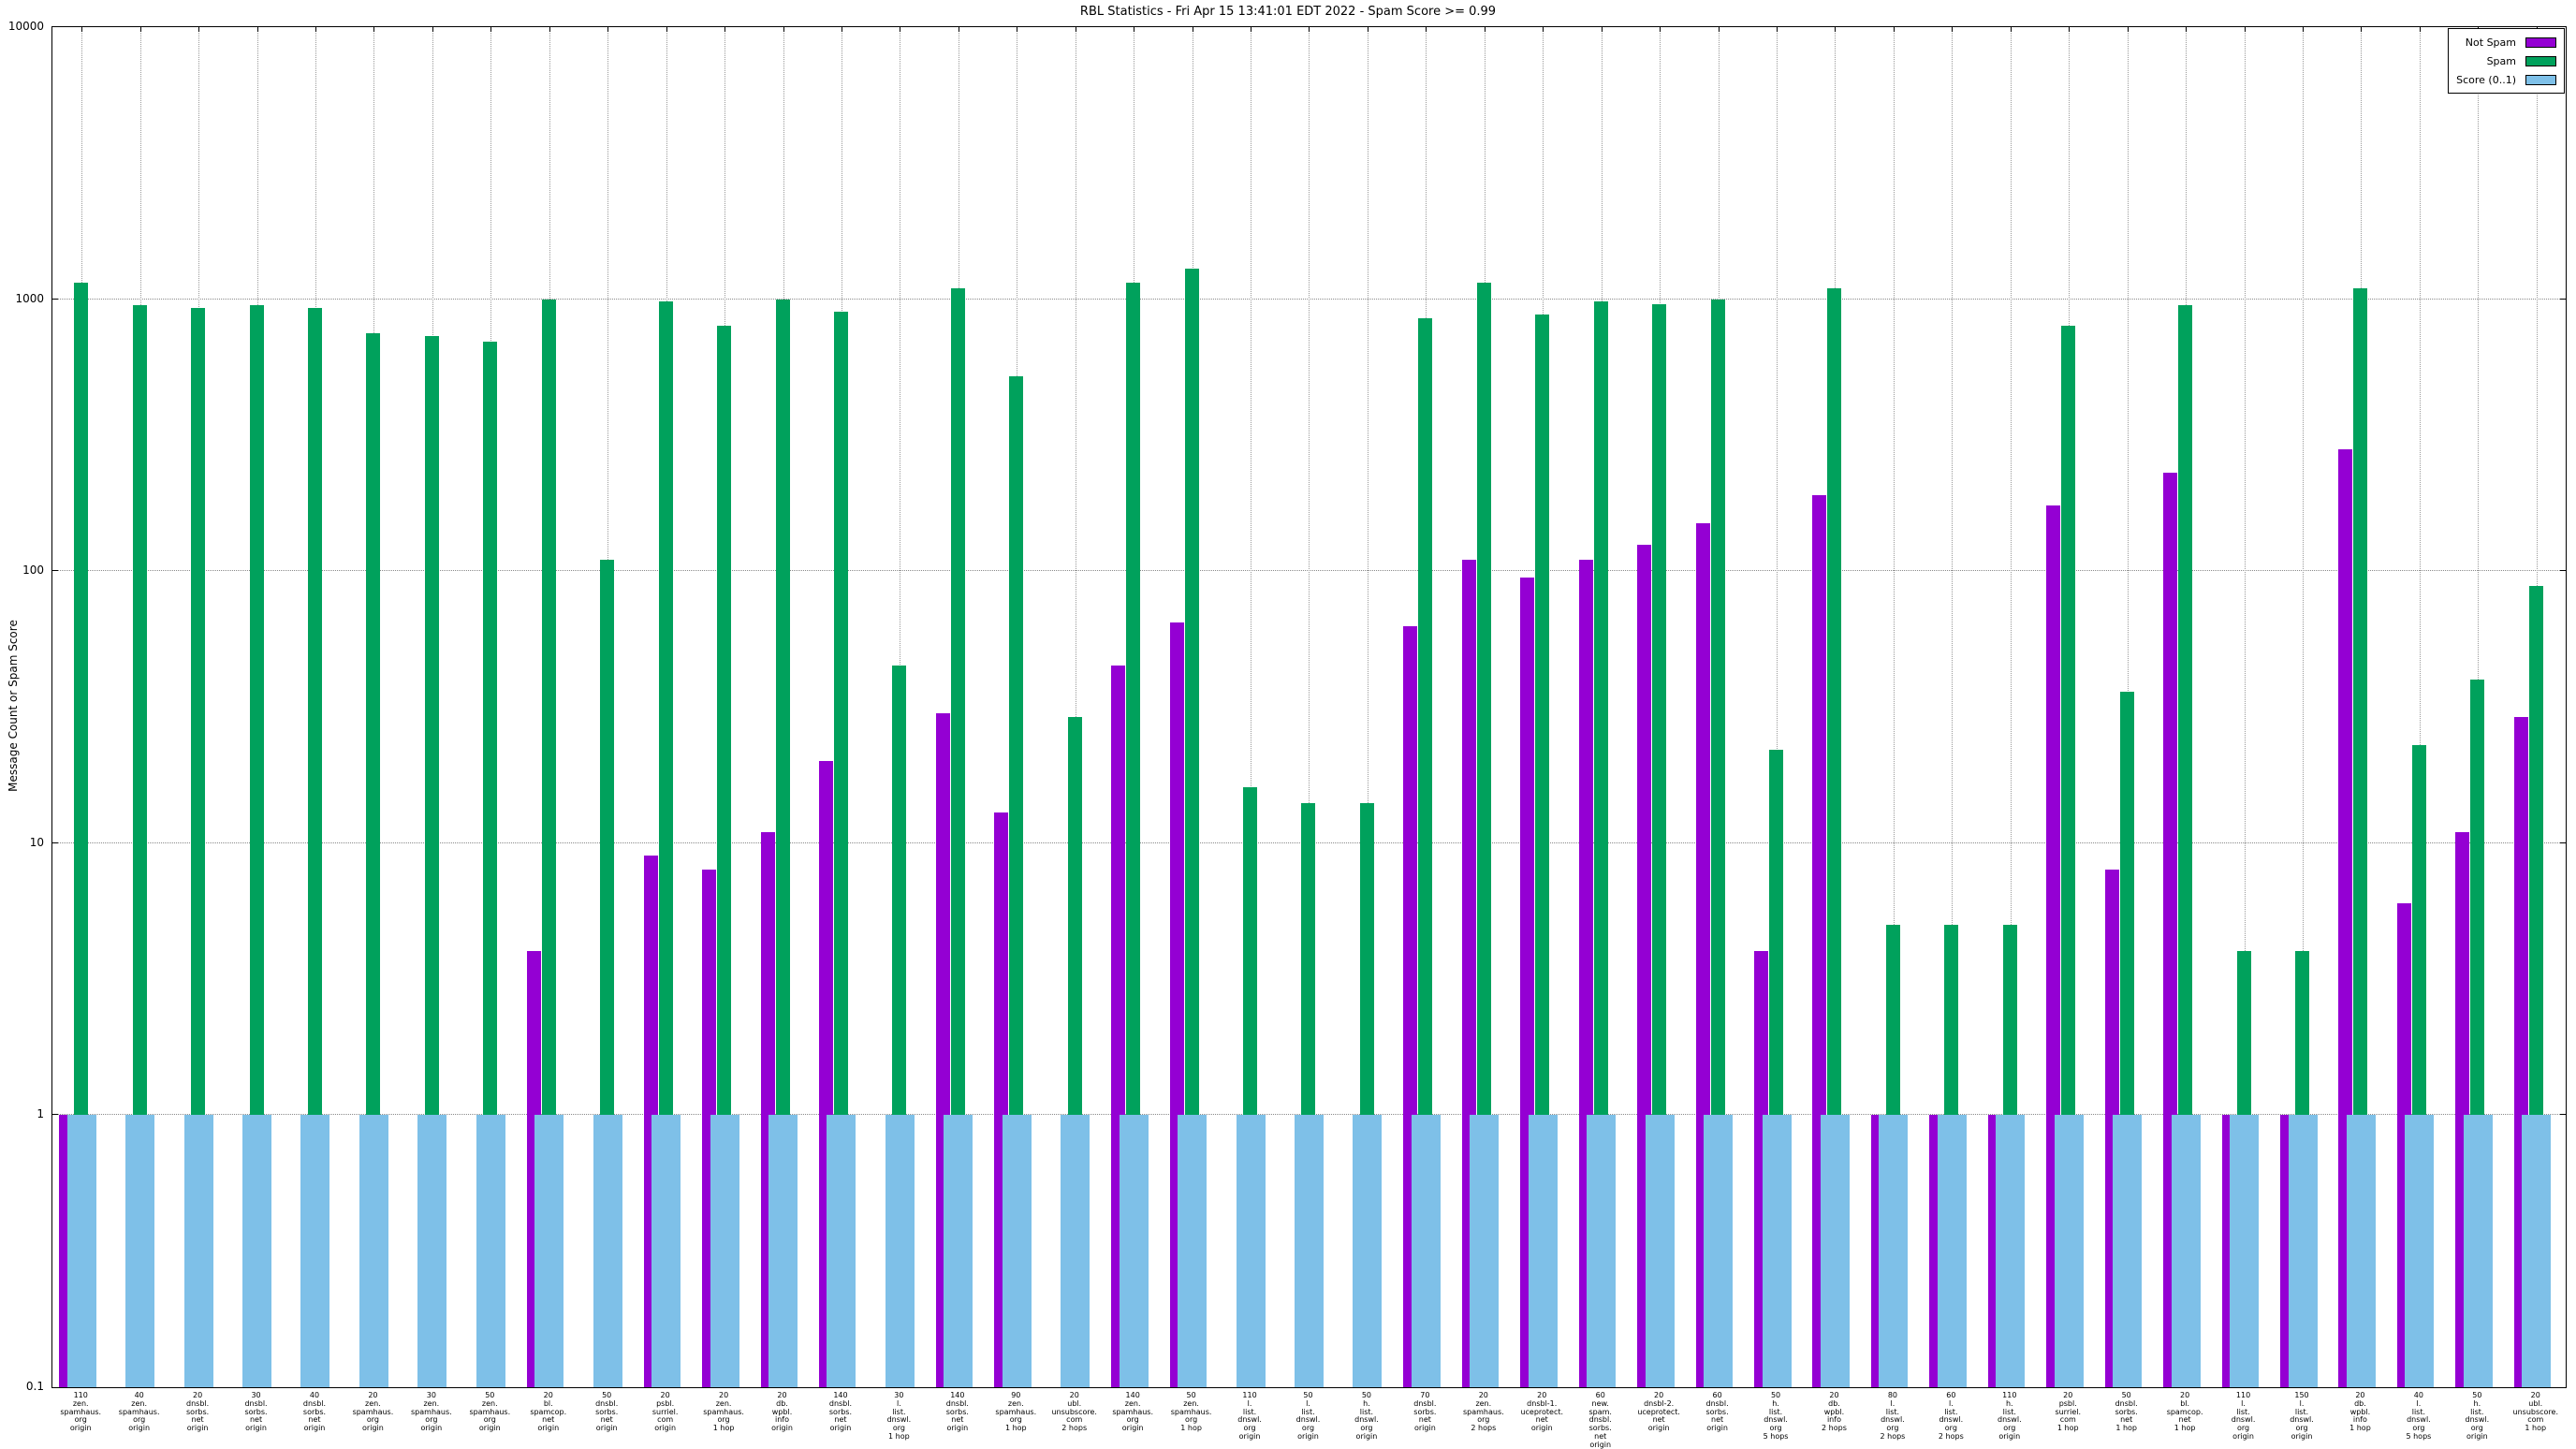  I want to click on x-tick-label: 30 l. list. dnswl. org 1 hop, so click(899, 1416).